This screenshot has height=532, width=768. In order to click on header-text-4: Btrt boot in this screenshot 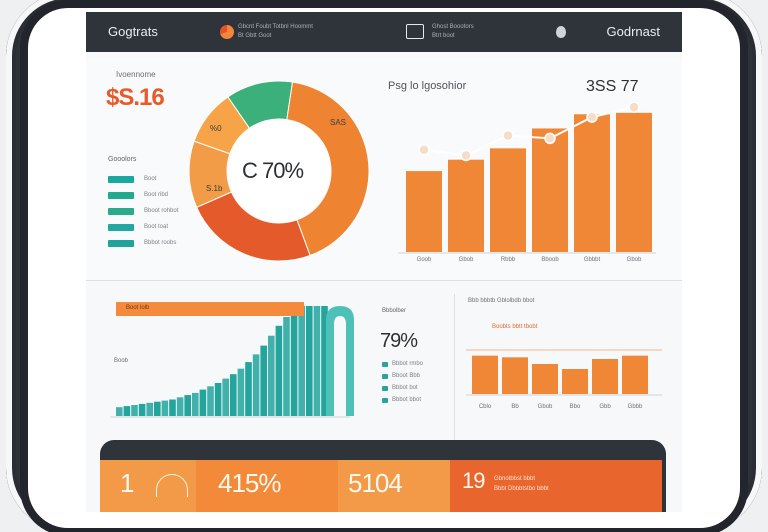, I will do `click(443, 36)`.